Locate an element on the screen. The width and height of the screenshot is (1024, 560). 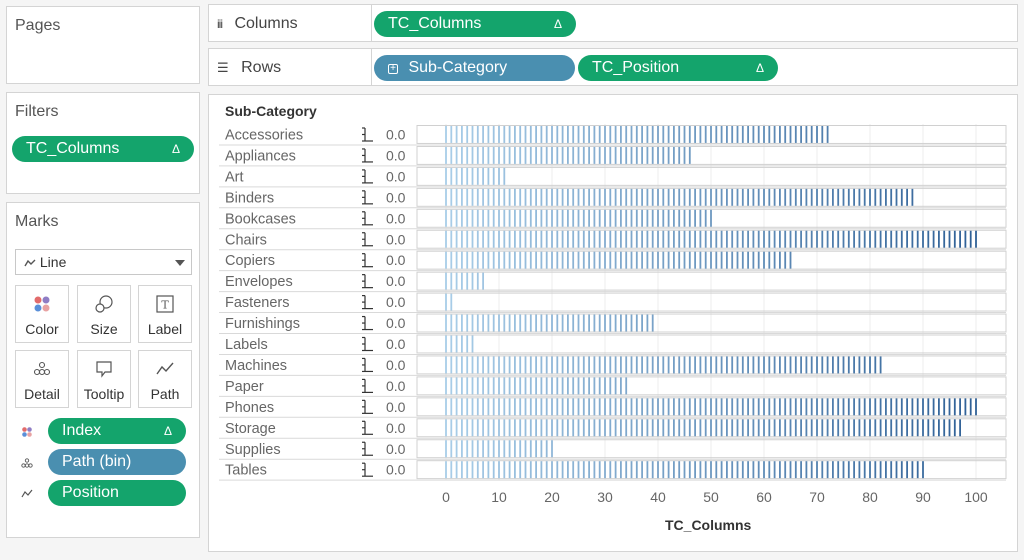
encoding-pill-index: Index Δ is located at coordinates (117, 431).